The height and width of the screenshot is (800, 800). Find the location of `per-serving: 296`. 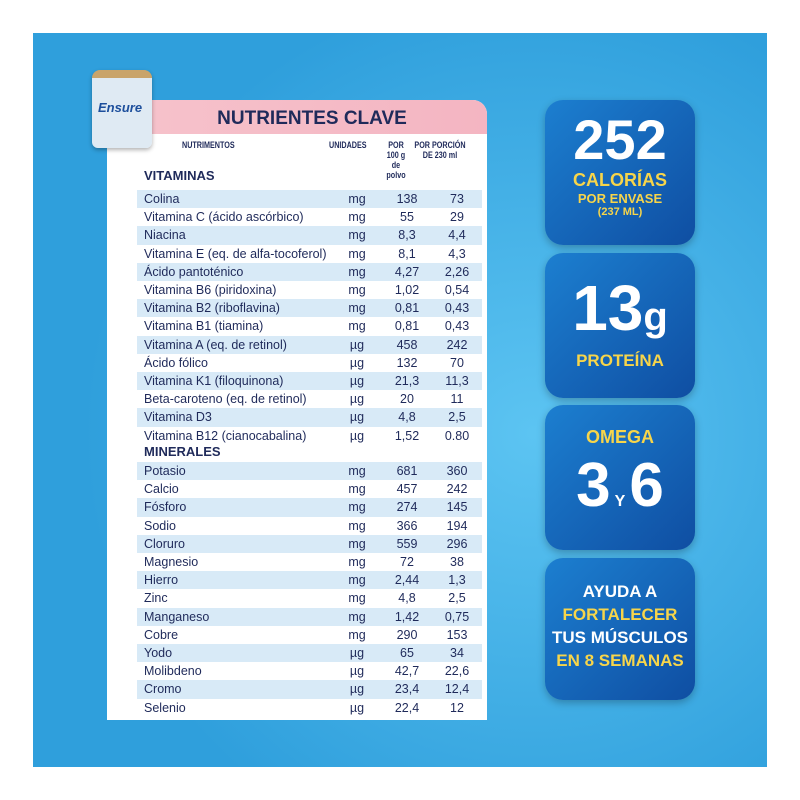

per-serving: 296 is located at coordinates (457, 543).